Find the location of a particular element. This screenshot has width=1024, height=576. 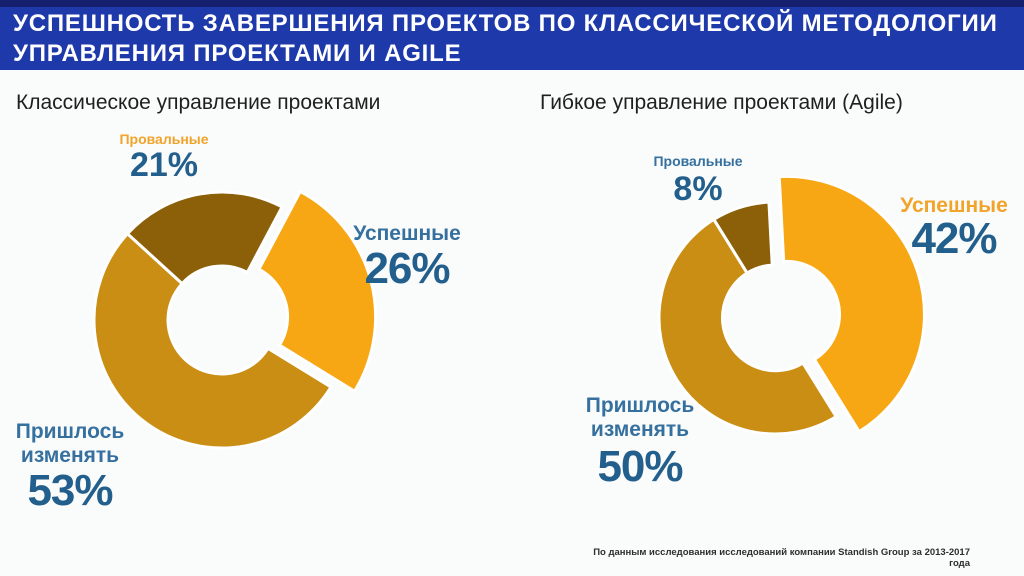

classic-successful-percent: 26% is located at coordinates (407, 268).